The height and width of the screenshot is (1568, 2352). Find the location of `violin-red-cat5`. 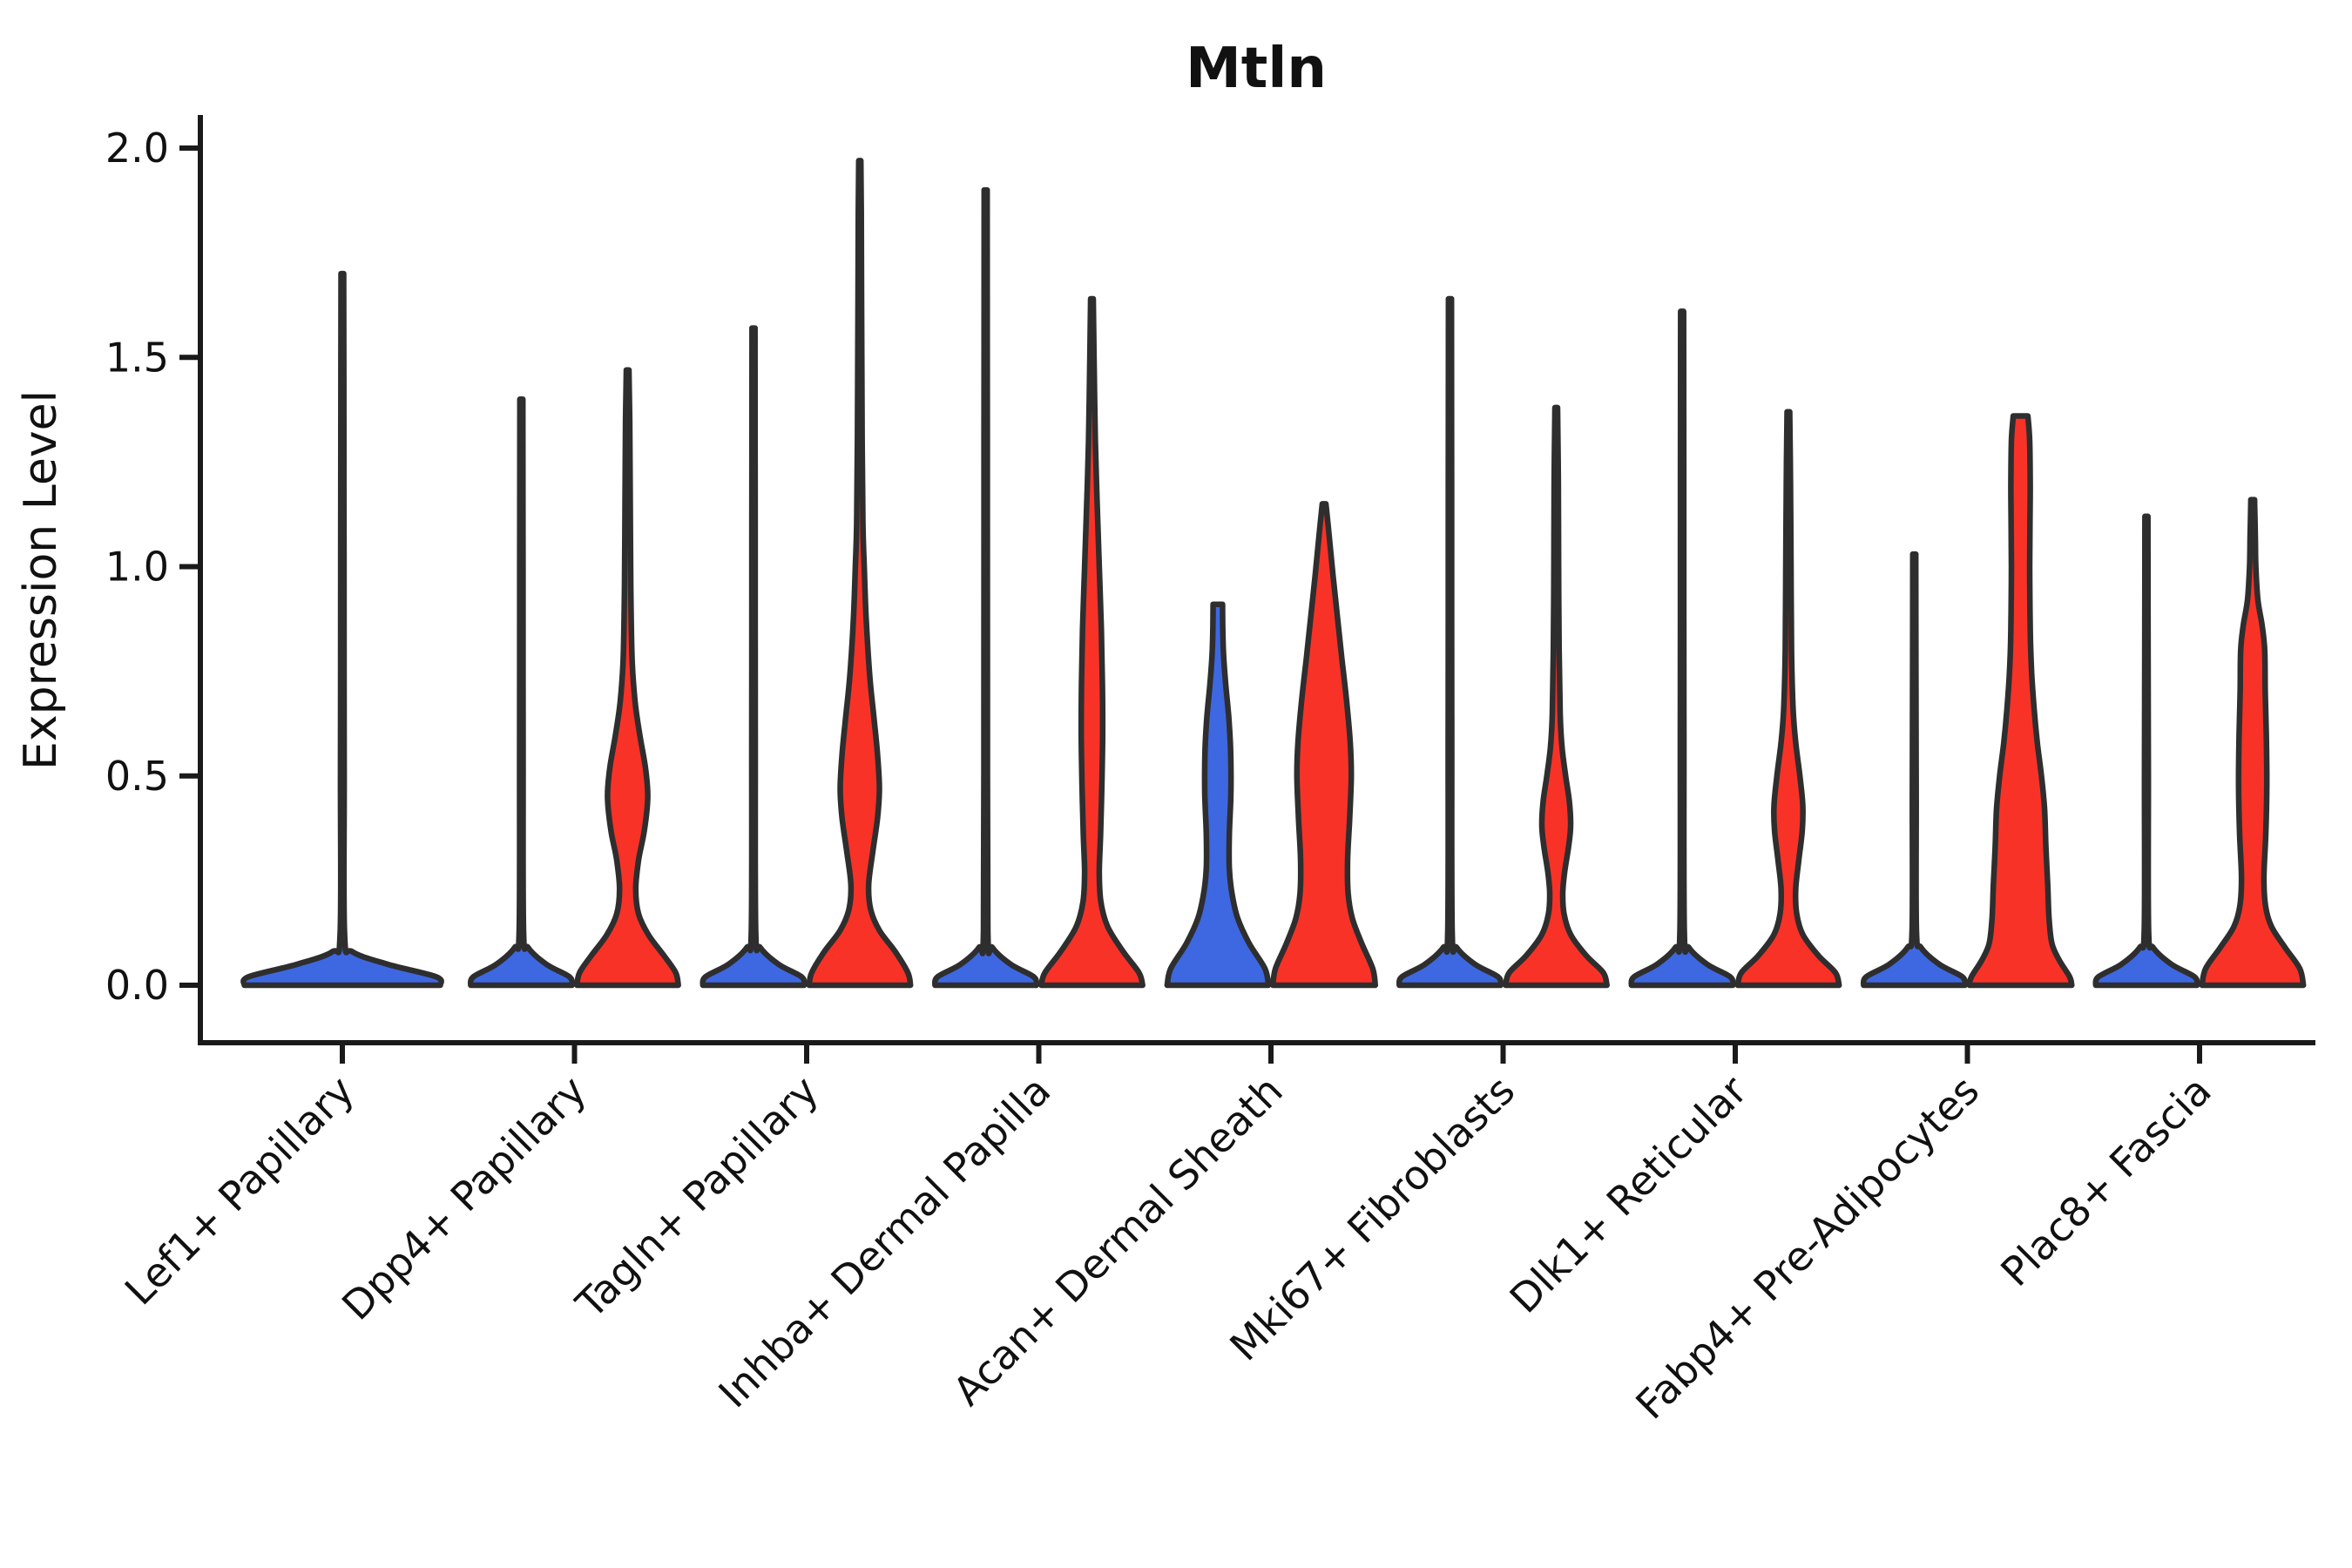

violin-red-cat5 is located at coordinates (1556, 697).